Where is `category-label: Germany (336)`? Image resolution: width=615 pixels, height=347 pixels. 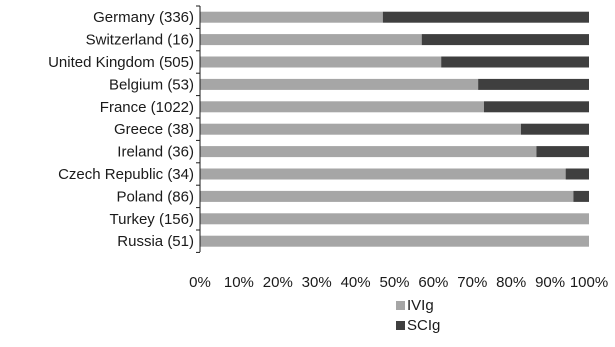 category-label: Germany (336) is located at coordinates (143, 17).